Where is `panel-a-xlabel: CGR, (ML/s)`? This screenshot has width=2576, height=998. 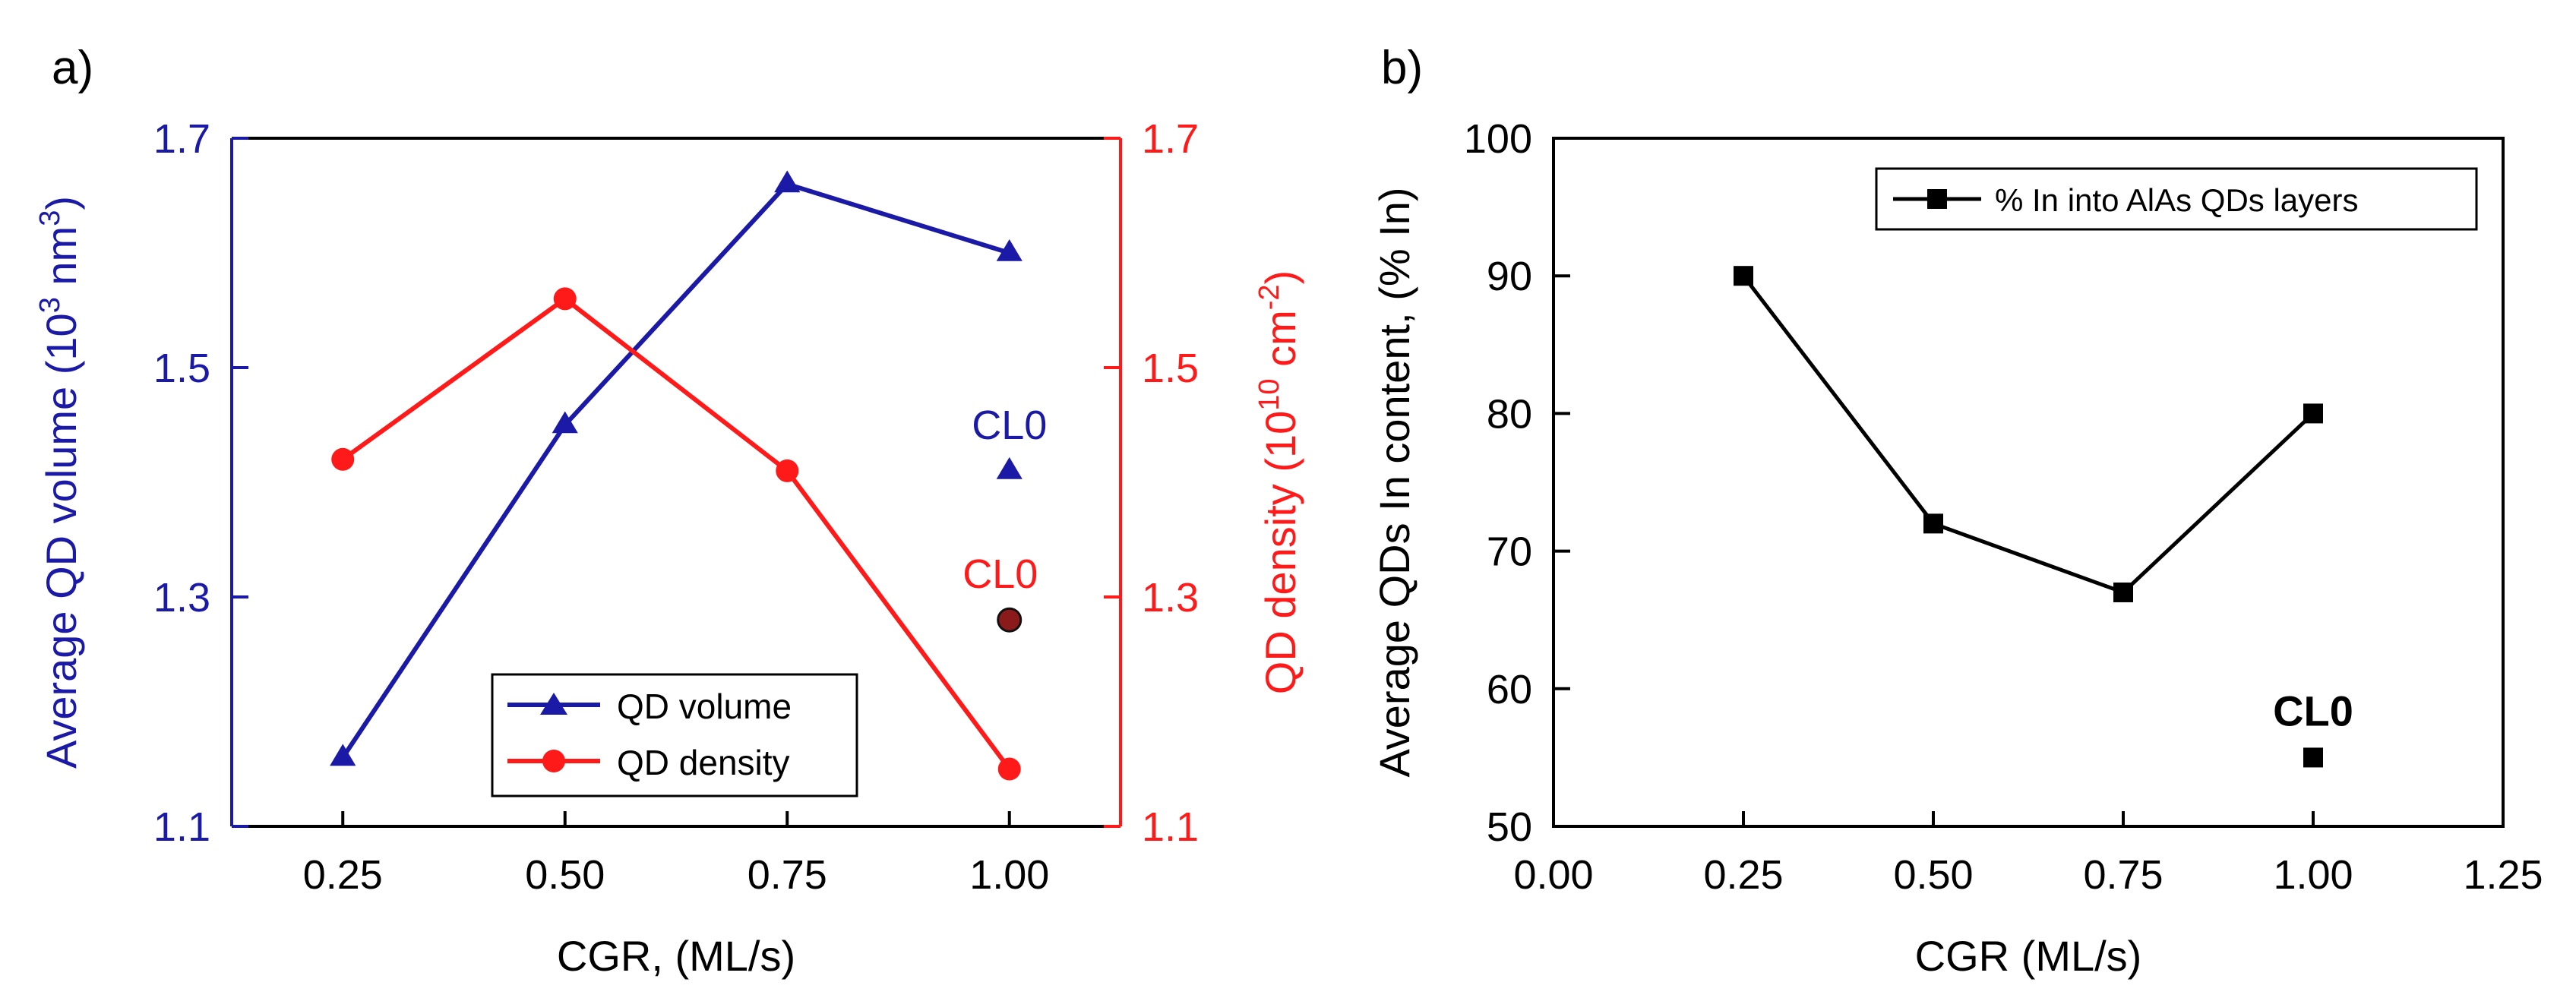
panel-a-xlabel: CGR, (ML/s) is located at coordinates (676, 956).